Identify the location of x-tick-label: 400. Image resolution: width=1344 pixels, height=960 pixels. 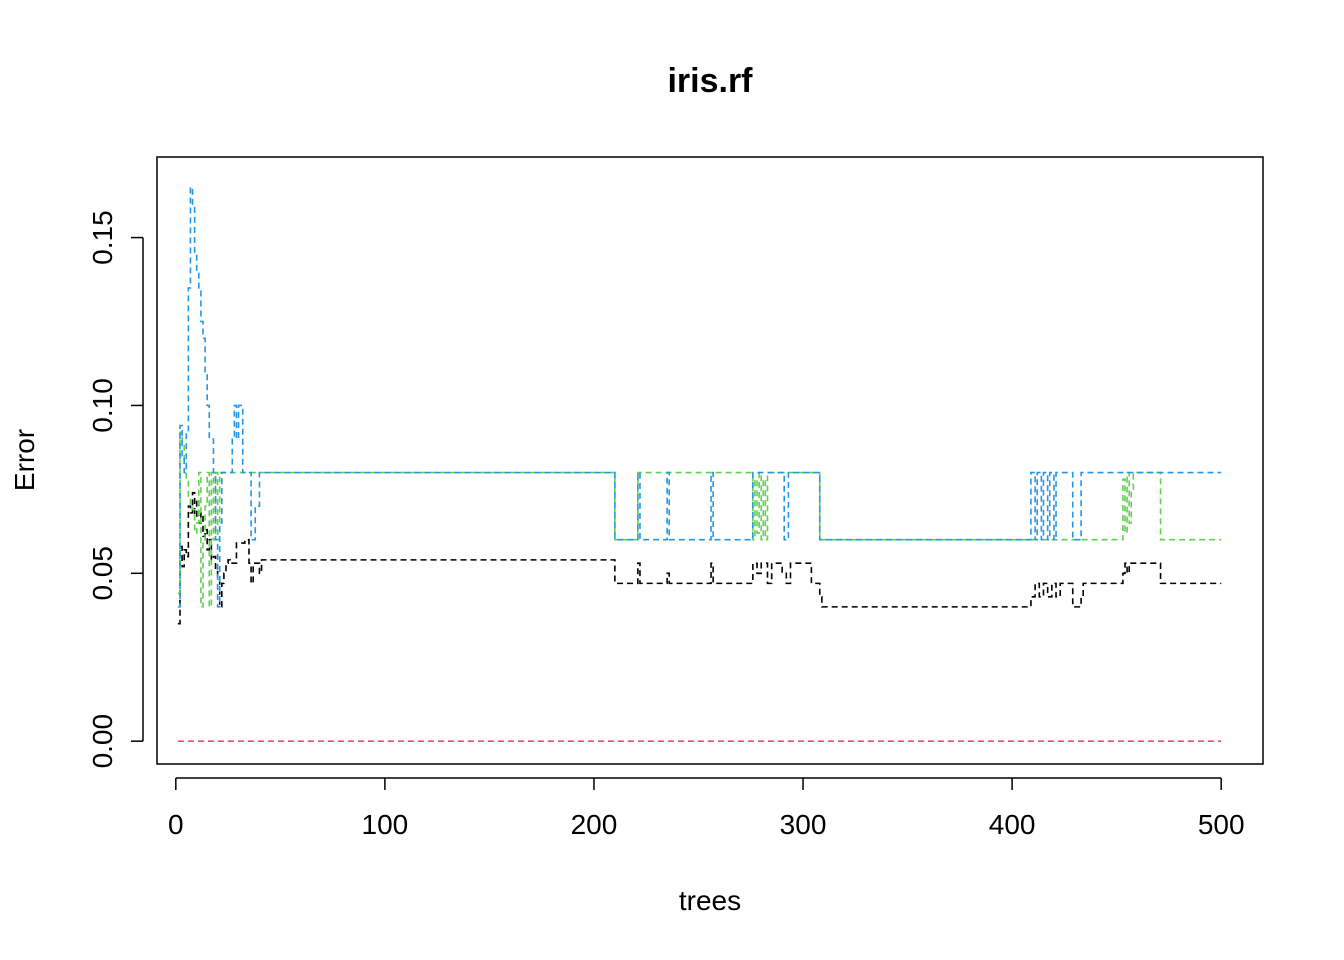
(1012, 824).